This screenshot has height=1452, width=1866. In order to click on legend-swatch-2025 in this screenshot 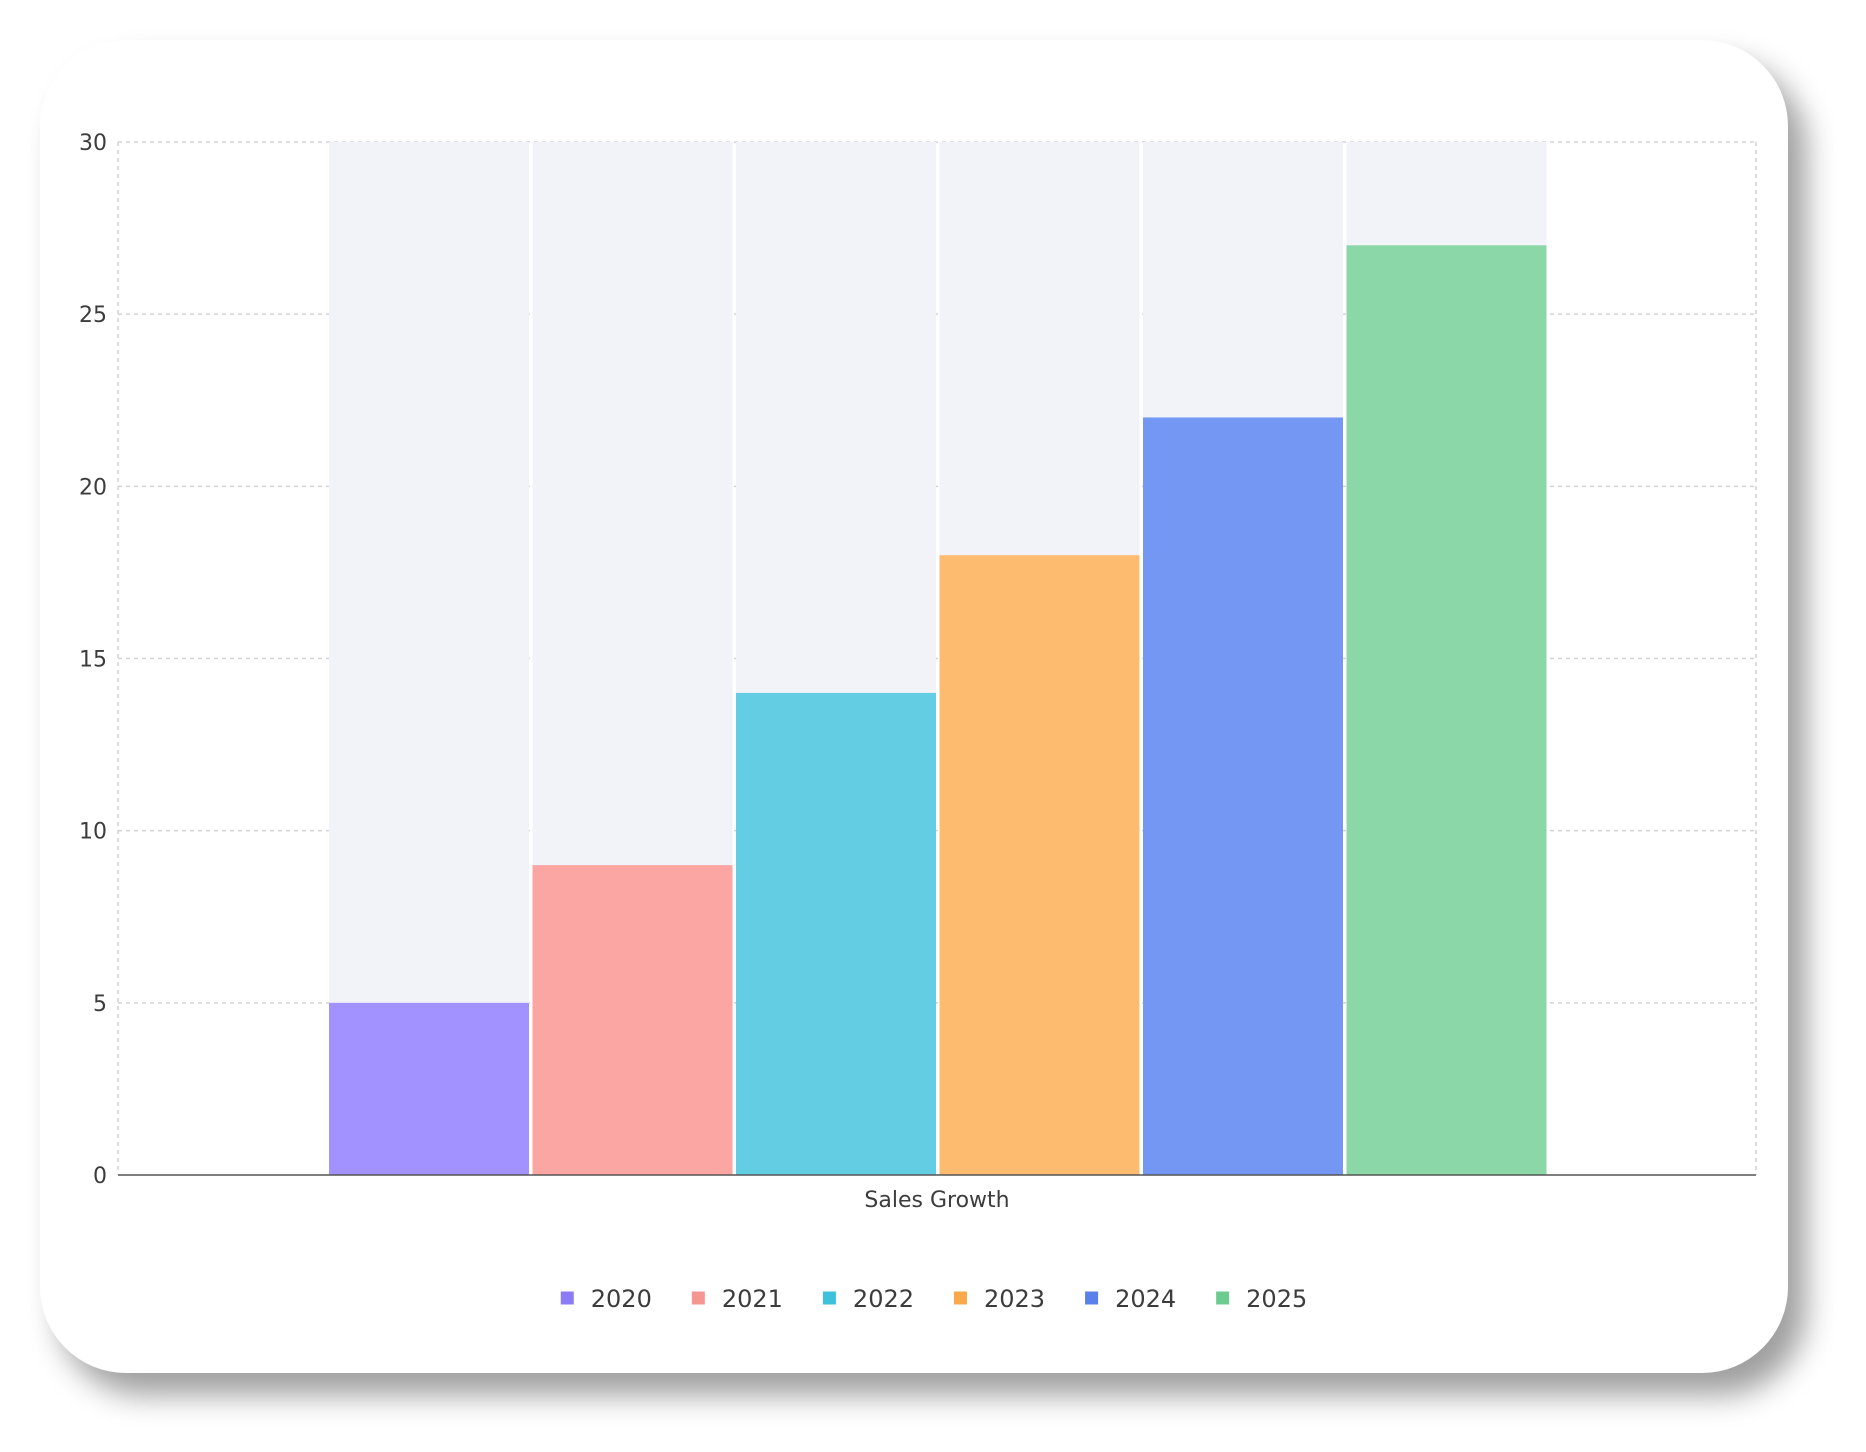, I will do `click(1223, 1298)`.